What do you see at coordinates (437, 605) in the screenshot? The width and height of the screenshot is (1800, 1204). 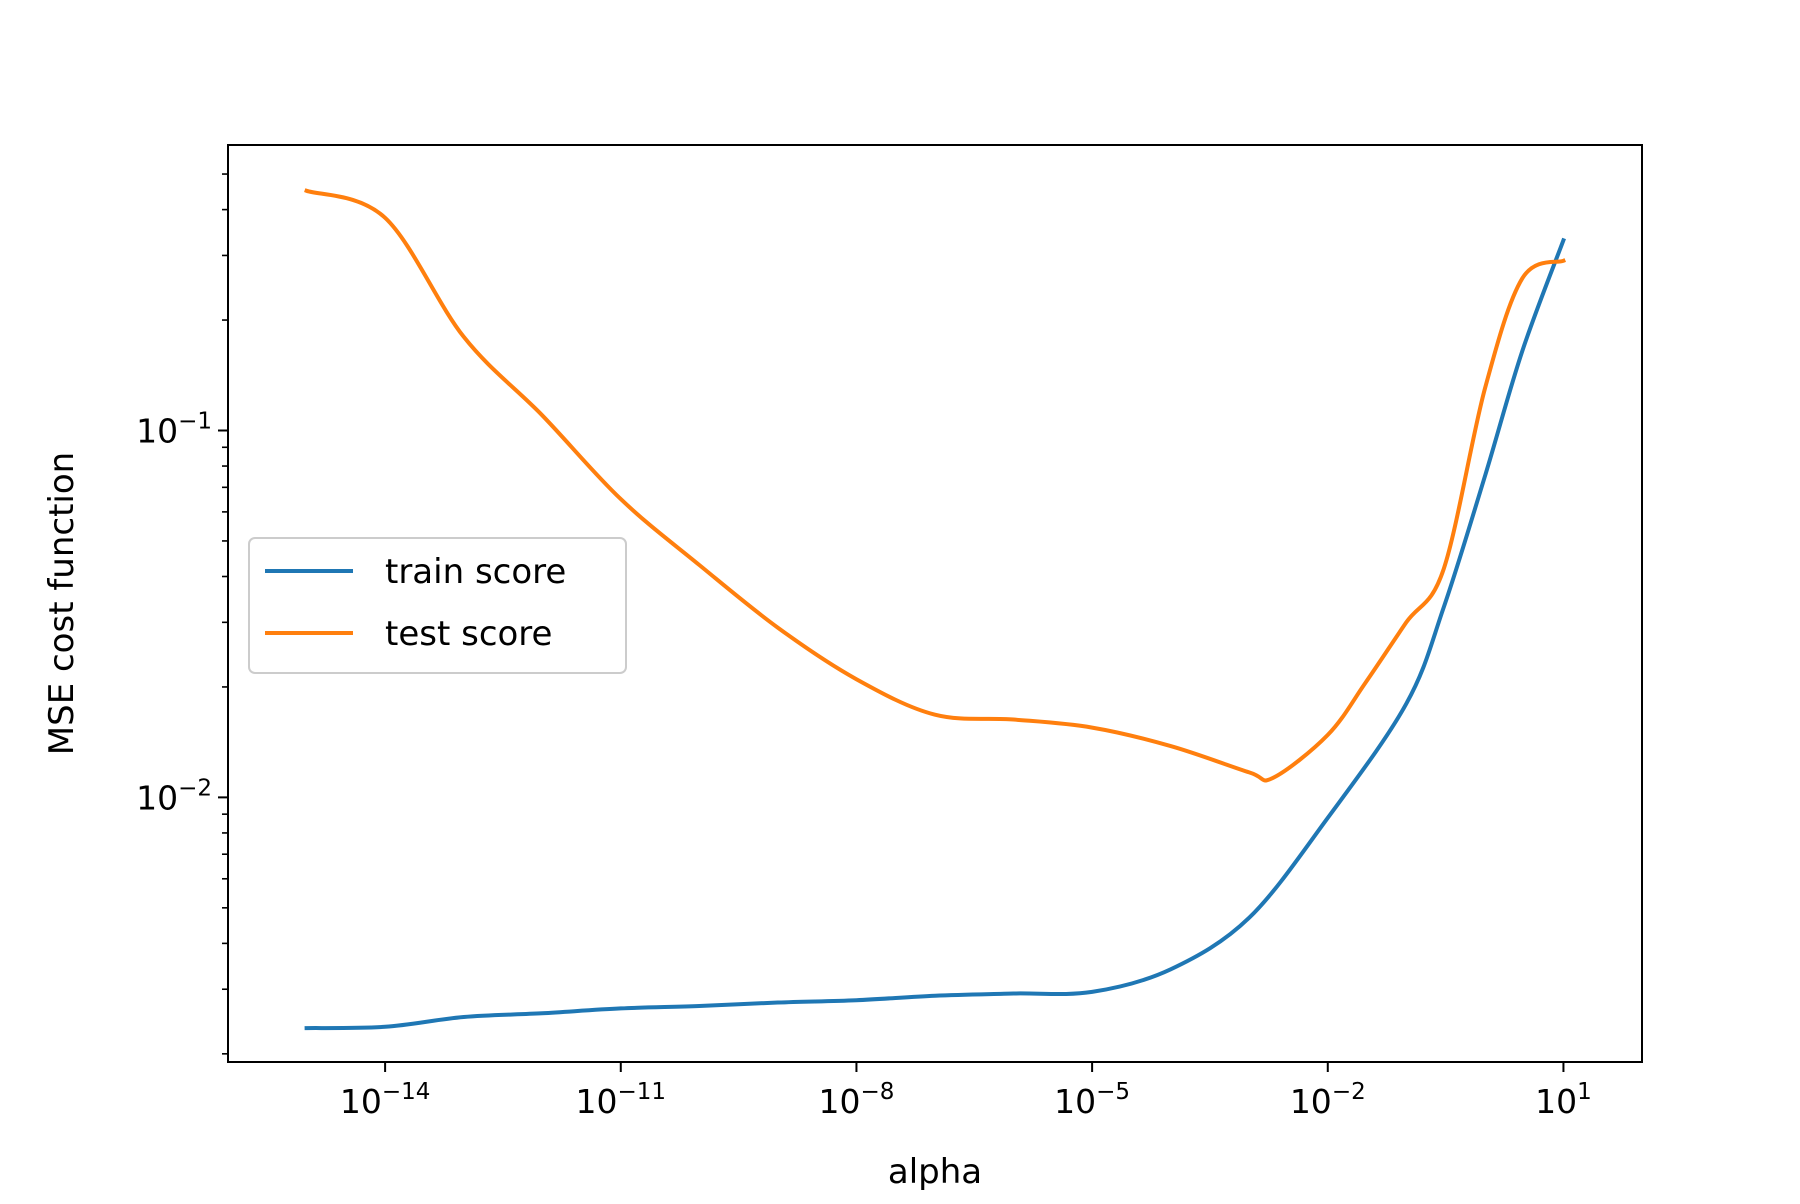 I see `legend: train score test score` at bounding box center [437, 605].